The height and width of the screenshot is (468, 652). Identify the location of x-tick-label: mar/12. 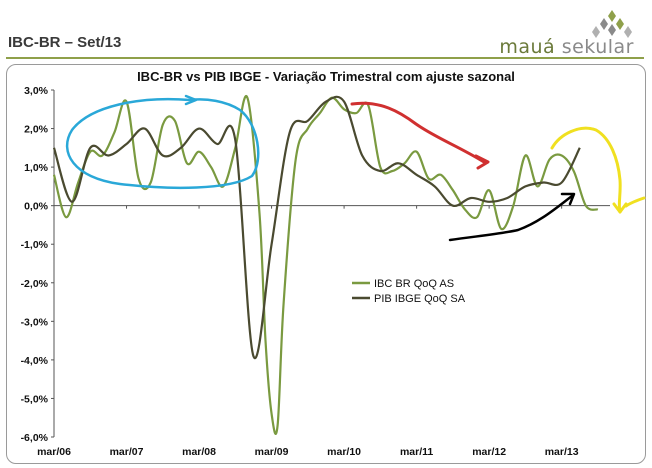
(489, 452).